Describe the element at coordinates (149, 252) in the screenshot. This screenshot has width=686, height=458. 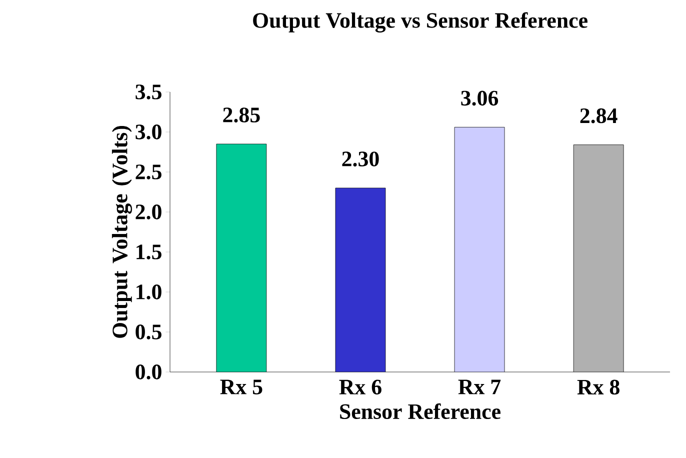
I see `y-tick-label: 1.5` at that location.